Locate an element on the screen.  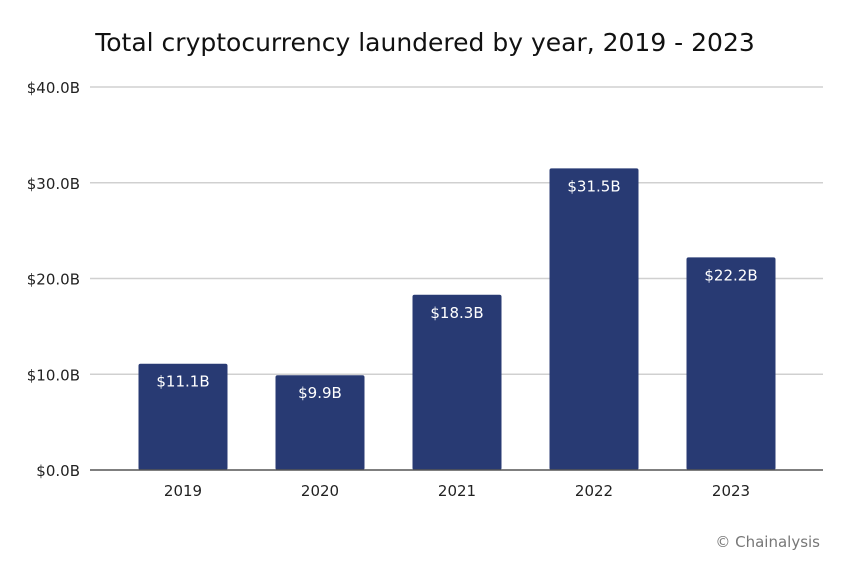
x-tick-label: 2020 is located at coordinates (320, 491).